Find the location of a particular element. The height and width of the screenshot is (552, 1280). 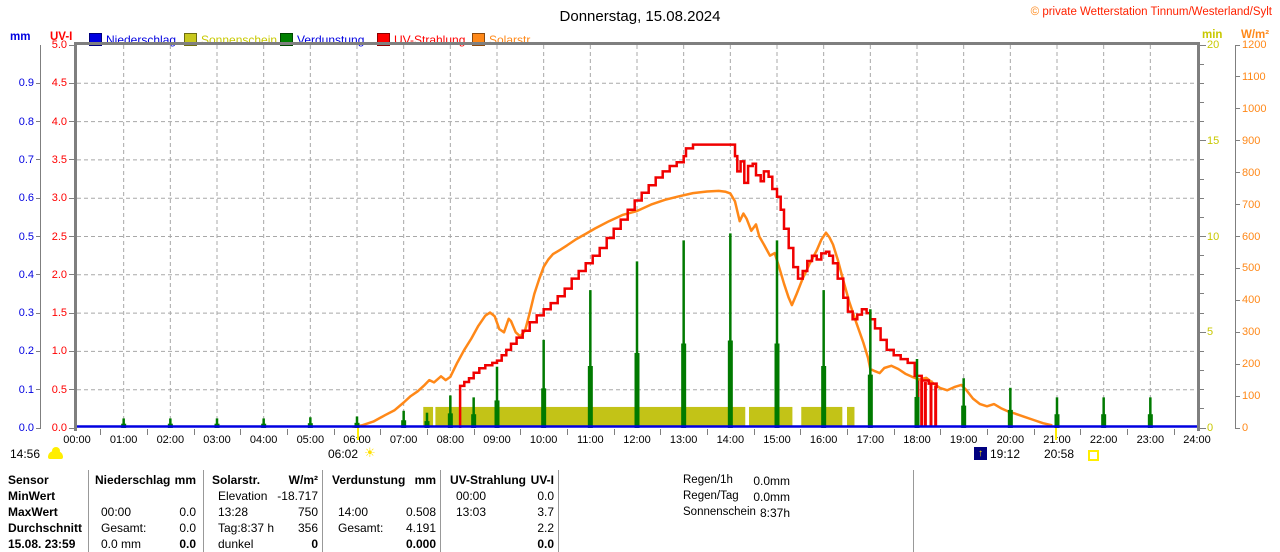

wm2-axis-label: 700 is located at coordinates (1251, 204).